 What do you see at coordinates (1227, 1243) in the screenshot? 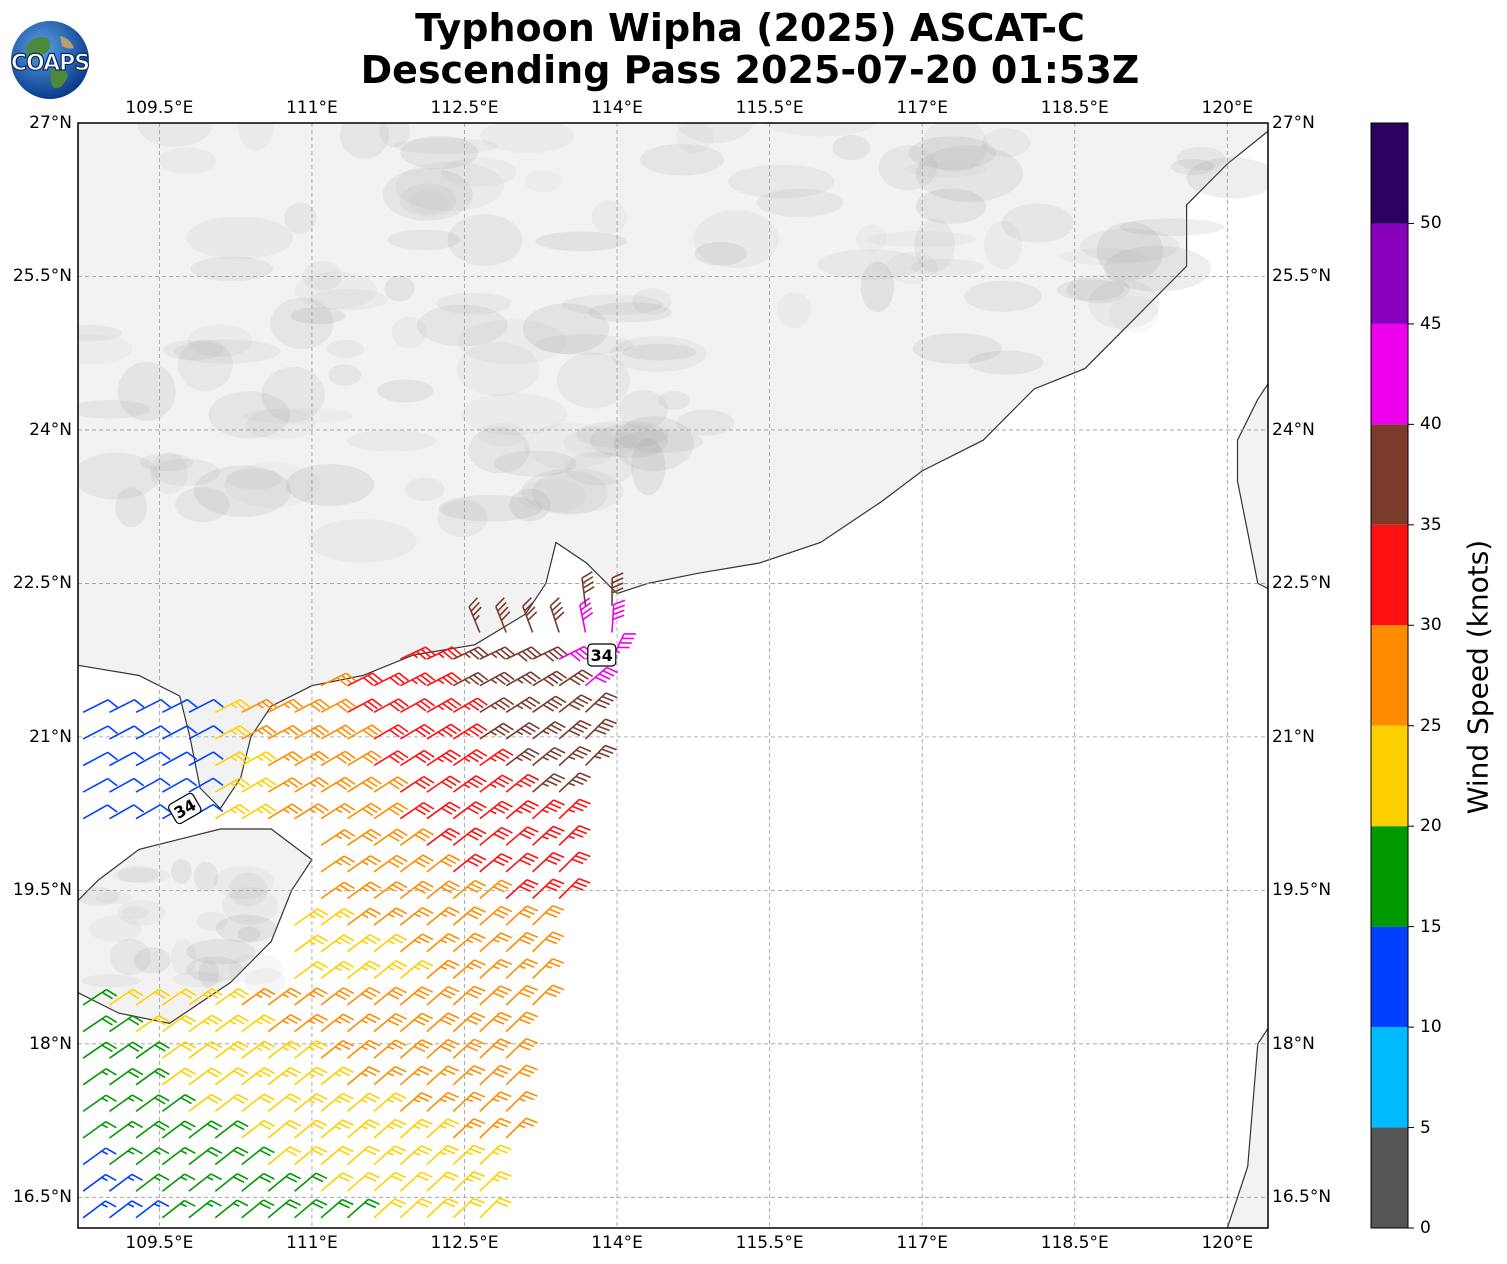
I see `lon-tick-label-bottom: 120°E` at bounding box center [1227, 1243].